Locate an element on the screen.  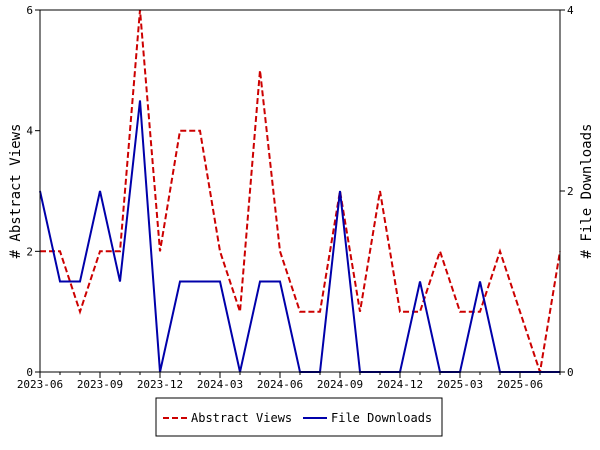
x-tick-label: 2025-03 is located at coordinates (460, 384).